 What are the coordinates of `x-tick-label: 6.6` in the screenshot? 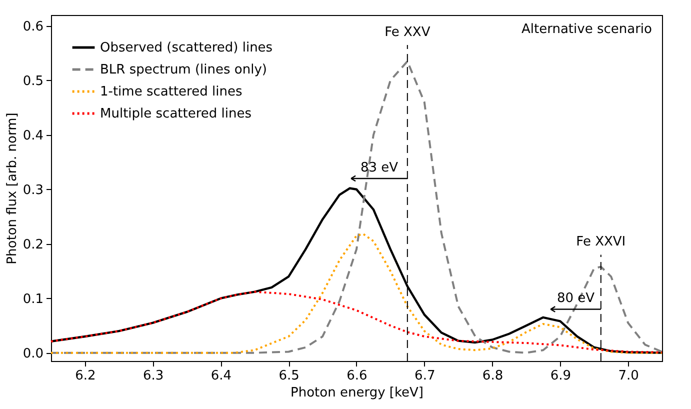 It's located at (357, 376).